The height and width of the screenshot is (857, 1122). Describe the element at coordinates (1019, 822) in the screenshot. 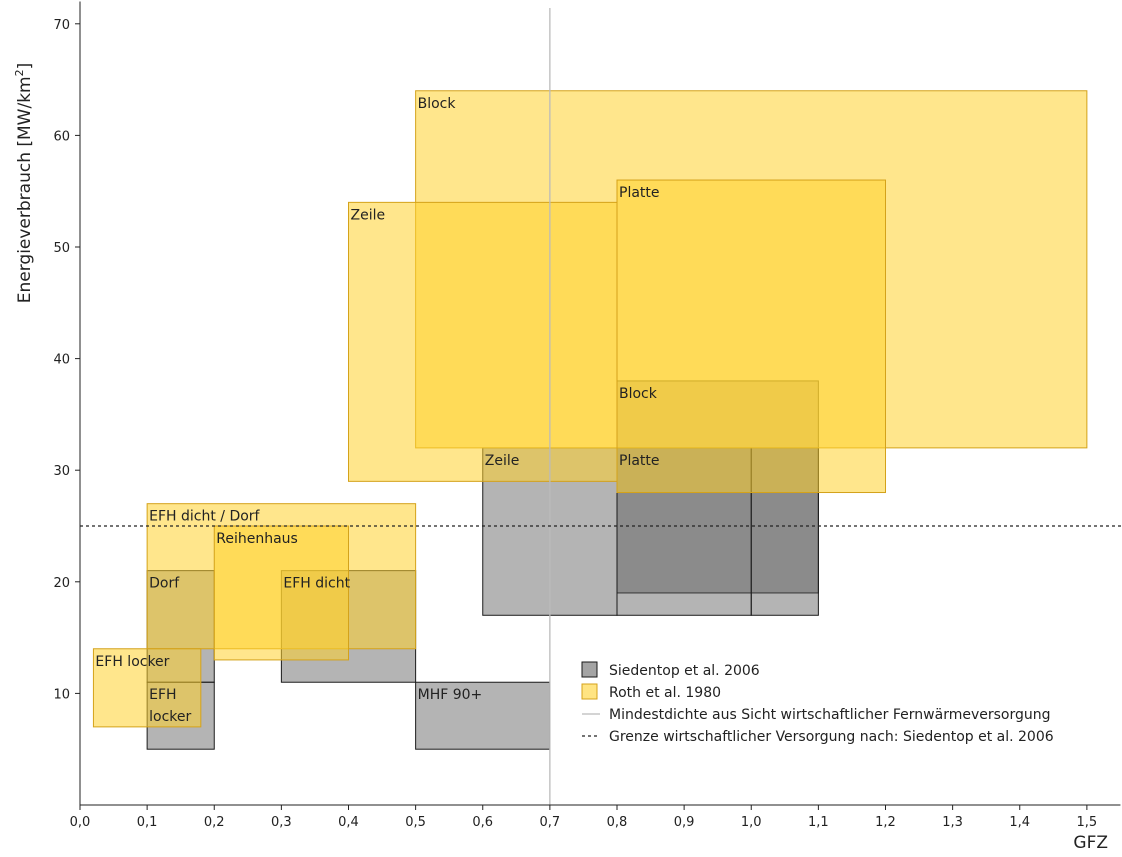

I see `x-tick-label: 1,4` at that location.